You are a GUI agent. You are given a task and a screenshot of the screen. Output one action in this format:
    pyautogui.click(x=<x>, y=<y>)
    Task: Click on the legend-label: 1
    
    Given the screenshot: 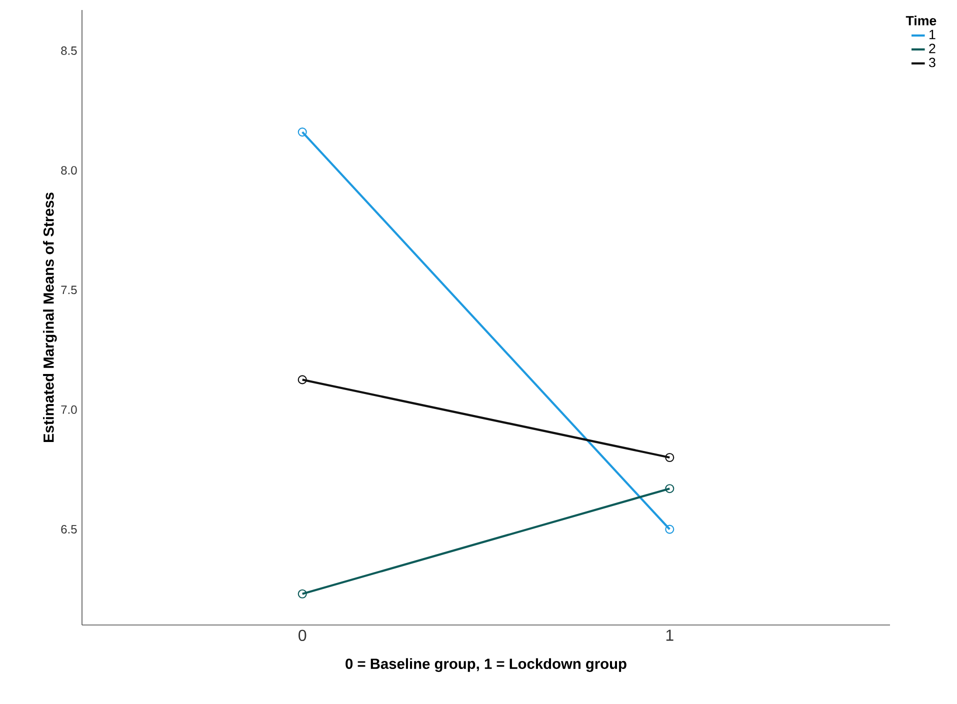 What is the action you would take?
    pyautogui.click(x=933, y=35)
    